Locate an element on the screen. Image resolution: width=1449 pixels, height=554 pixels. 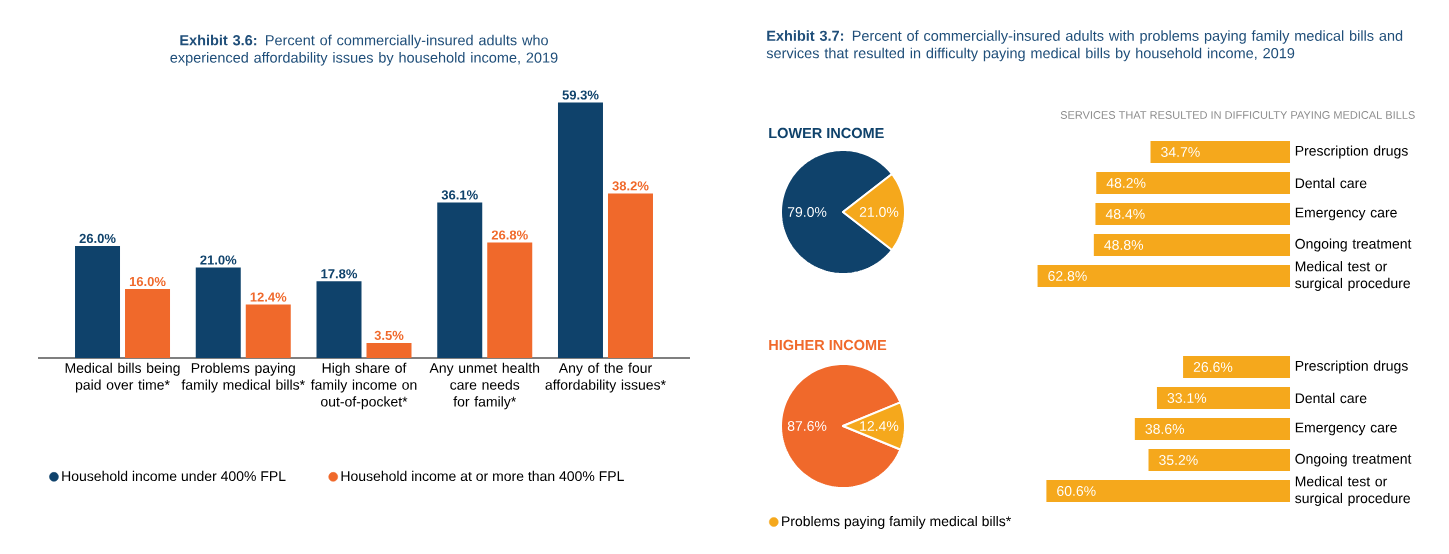
legend-label: Problems paying family medical bills* is located at coordinates (896, 522).